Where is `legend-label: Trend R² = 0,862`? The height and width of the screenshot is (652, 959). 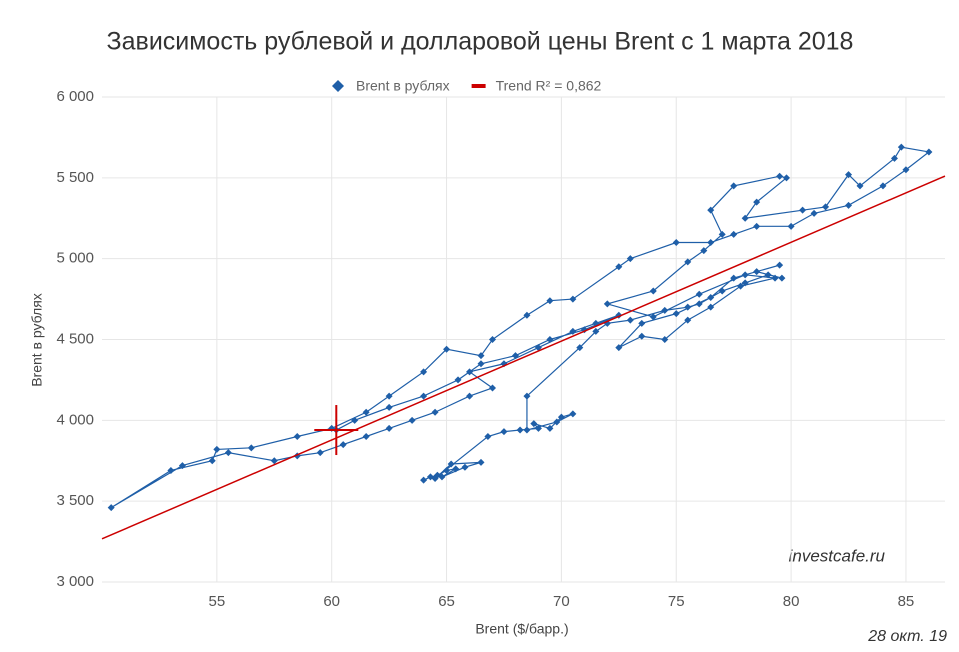
legend-label: Trend R² = 0,862 is located at coordinates (549, 86).